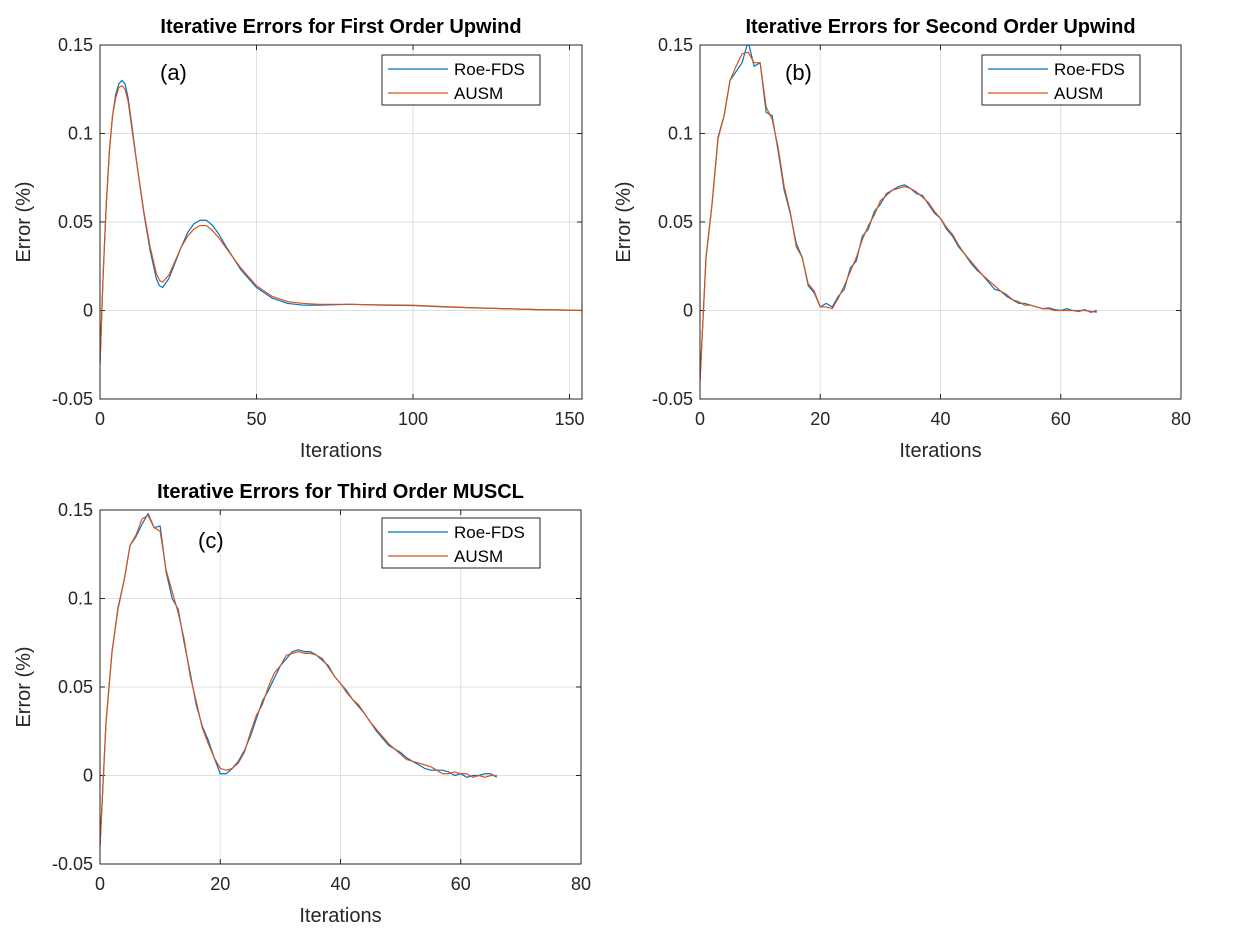 This screenshot has width=1250, height=938. Describe the element at coordinates (413, 419) in the screenshot. I see `x-tick-label: 100` at that location.